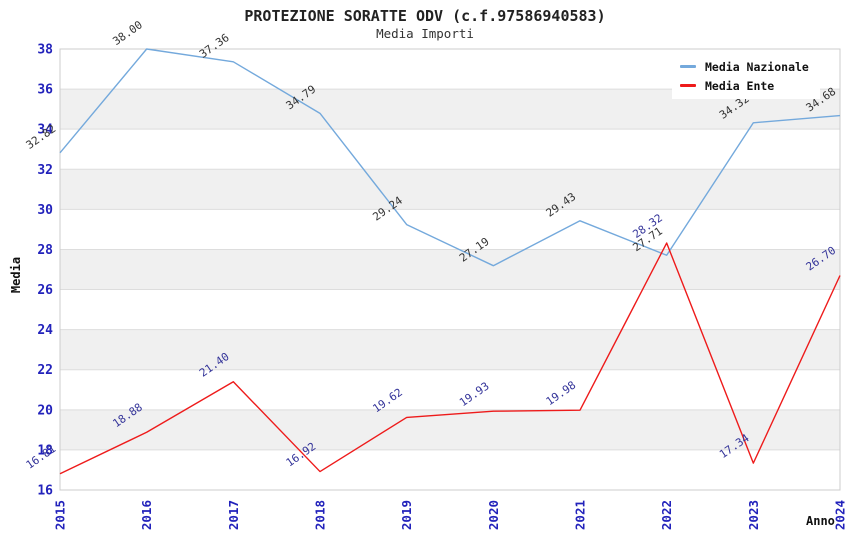 The width and height of the screenshot is (850, 550). Describe the element at coordinates (425, 33) in the screenshot. I see `chart-subtitle: Media Importi` at that location.